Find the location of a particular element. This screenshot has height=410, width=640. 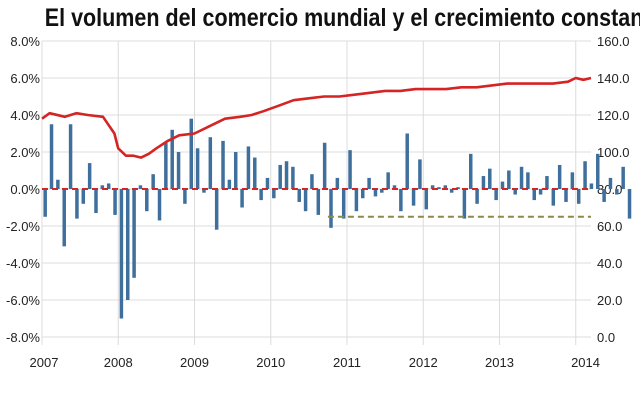

x-tick-label: 2014 is located at coordinates (585, 362).